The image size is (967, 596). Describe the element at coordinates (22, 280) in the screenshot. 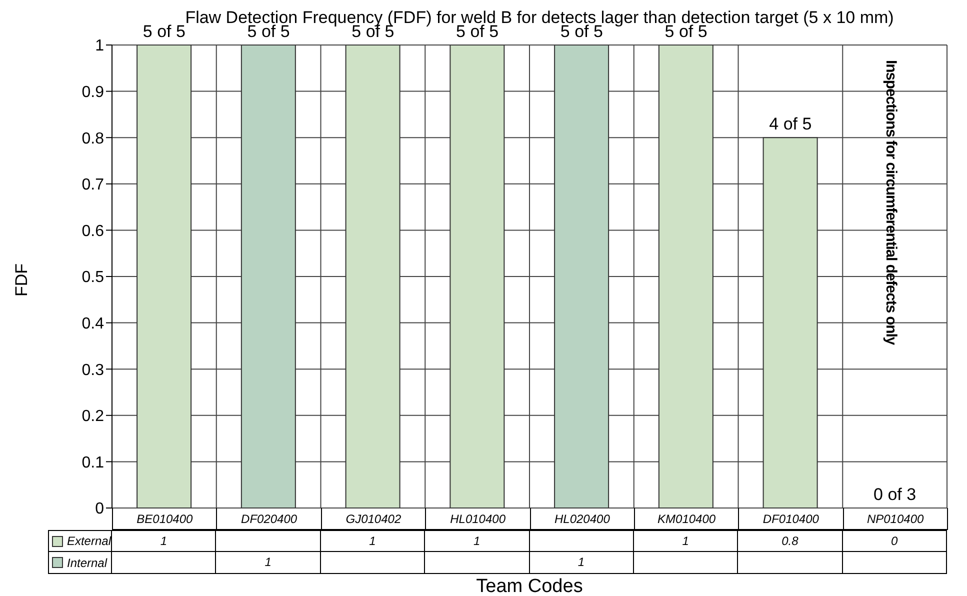

I see `y-axis-title: FDF` at that location.